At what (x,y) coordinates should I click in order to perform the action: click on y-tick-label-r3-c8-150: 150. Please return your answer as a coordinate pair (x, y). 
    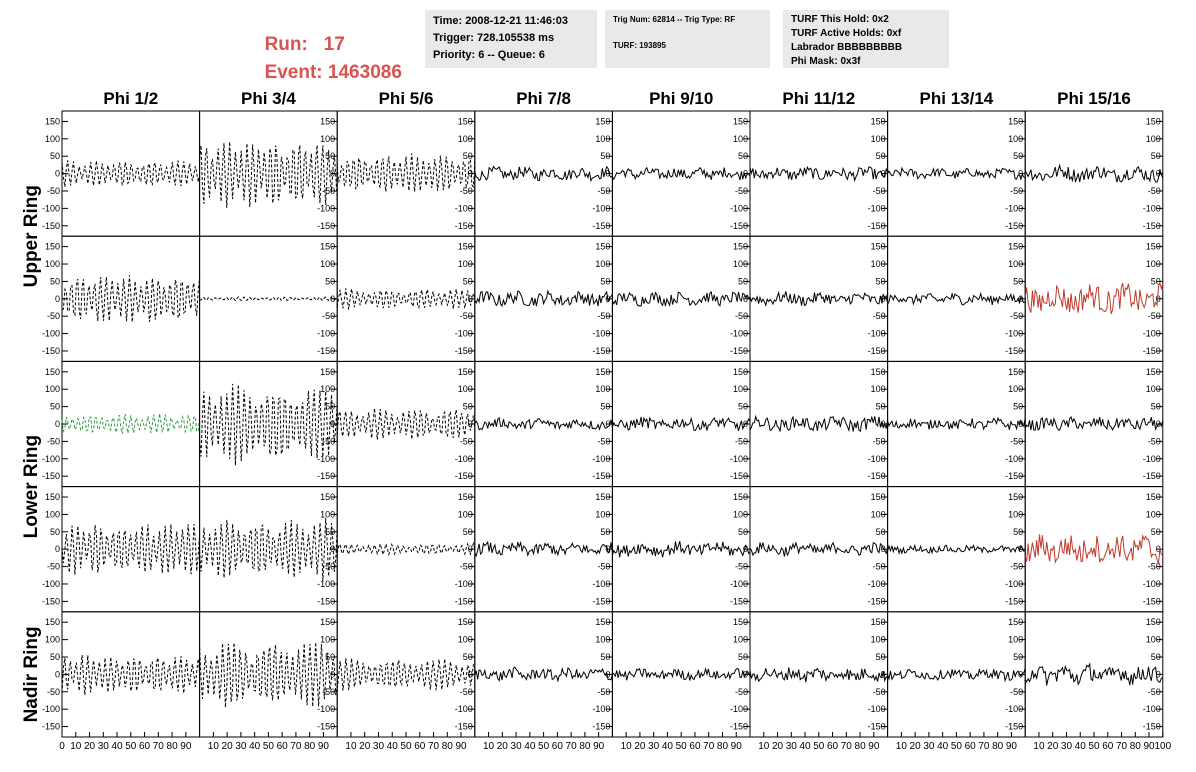
    Looking at the image, I should click on (1153, 372).